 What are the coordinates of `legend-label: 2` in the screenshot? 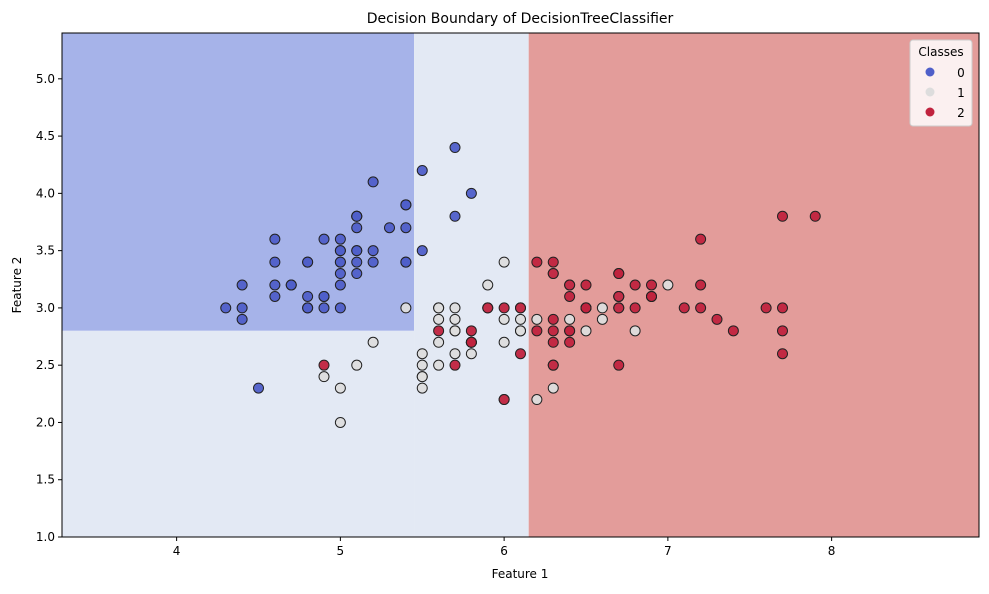 It's located at (961, 113).